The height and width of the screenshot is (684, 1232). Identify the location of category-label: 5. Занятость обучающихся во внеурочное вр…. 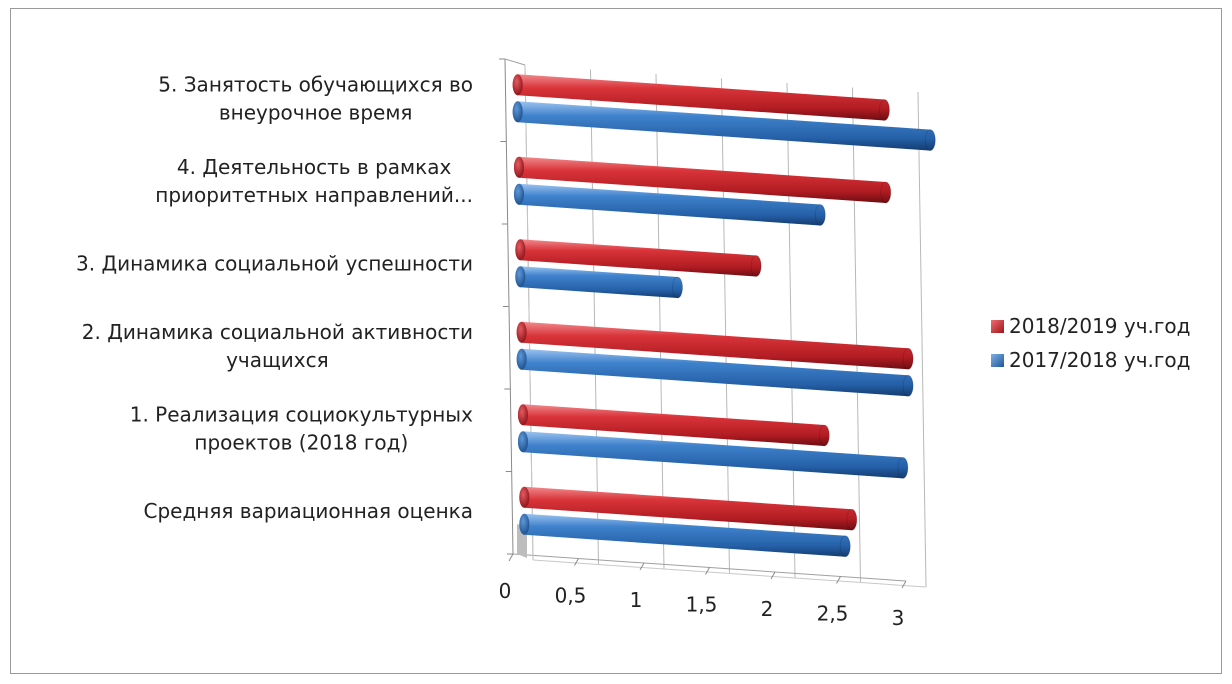
(315, 98).